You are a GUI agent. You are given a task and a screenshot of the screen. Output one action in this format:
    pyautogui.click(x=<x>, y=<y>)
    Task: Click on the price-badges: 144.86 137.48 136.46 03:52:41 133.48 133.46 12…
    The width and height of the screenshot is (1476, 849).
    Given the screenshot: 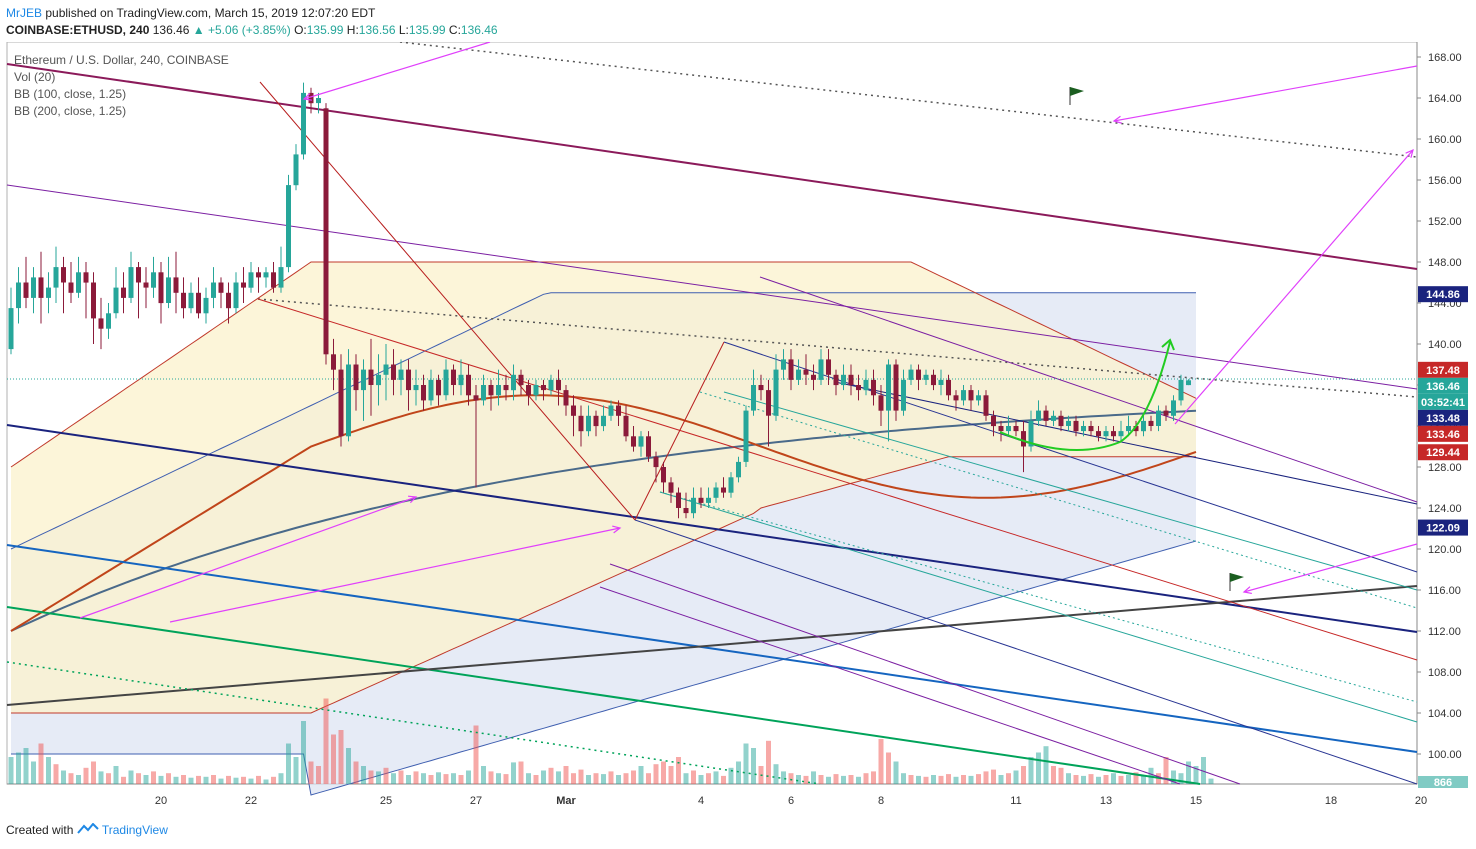 What is the action you would take?
    pyautogui.click(x=1443, y=537)
    